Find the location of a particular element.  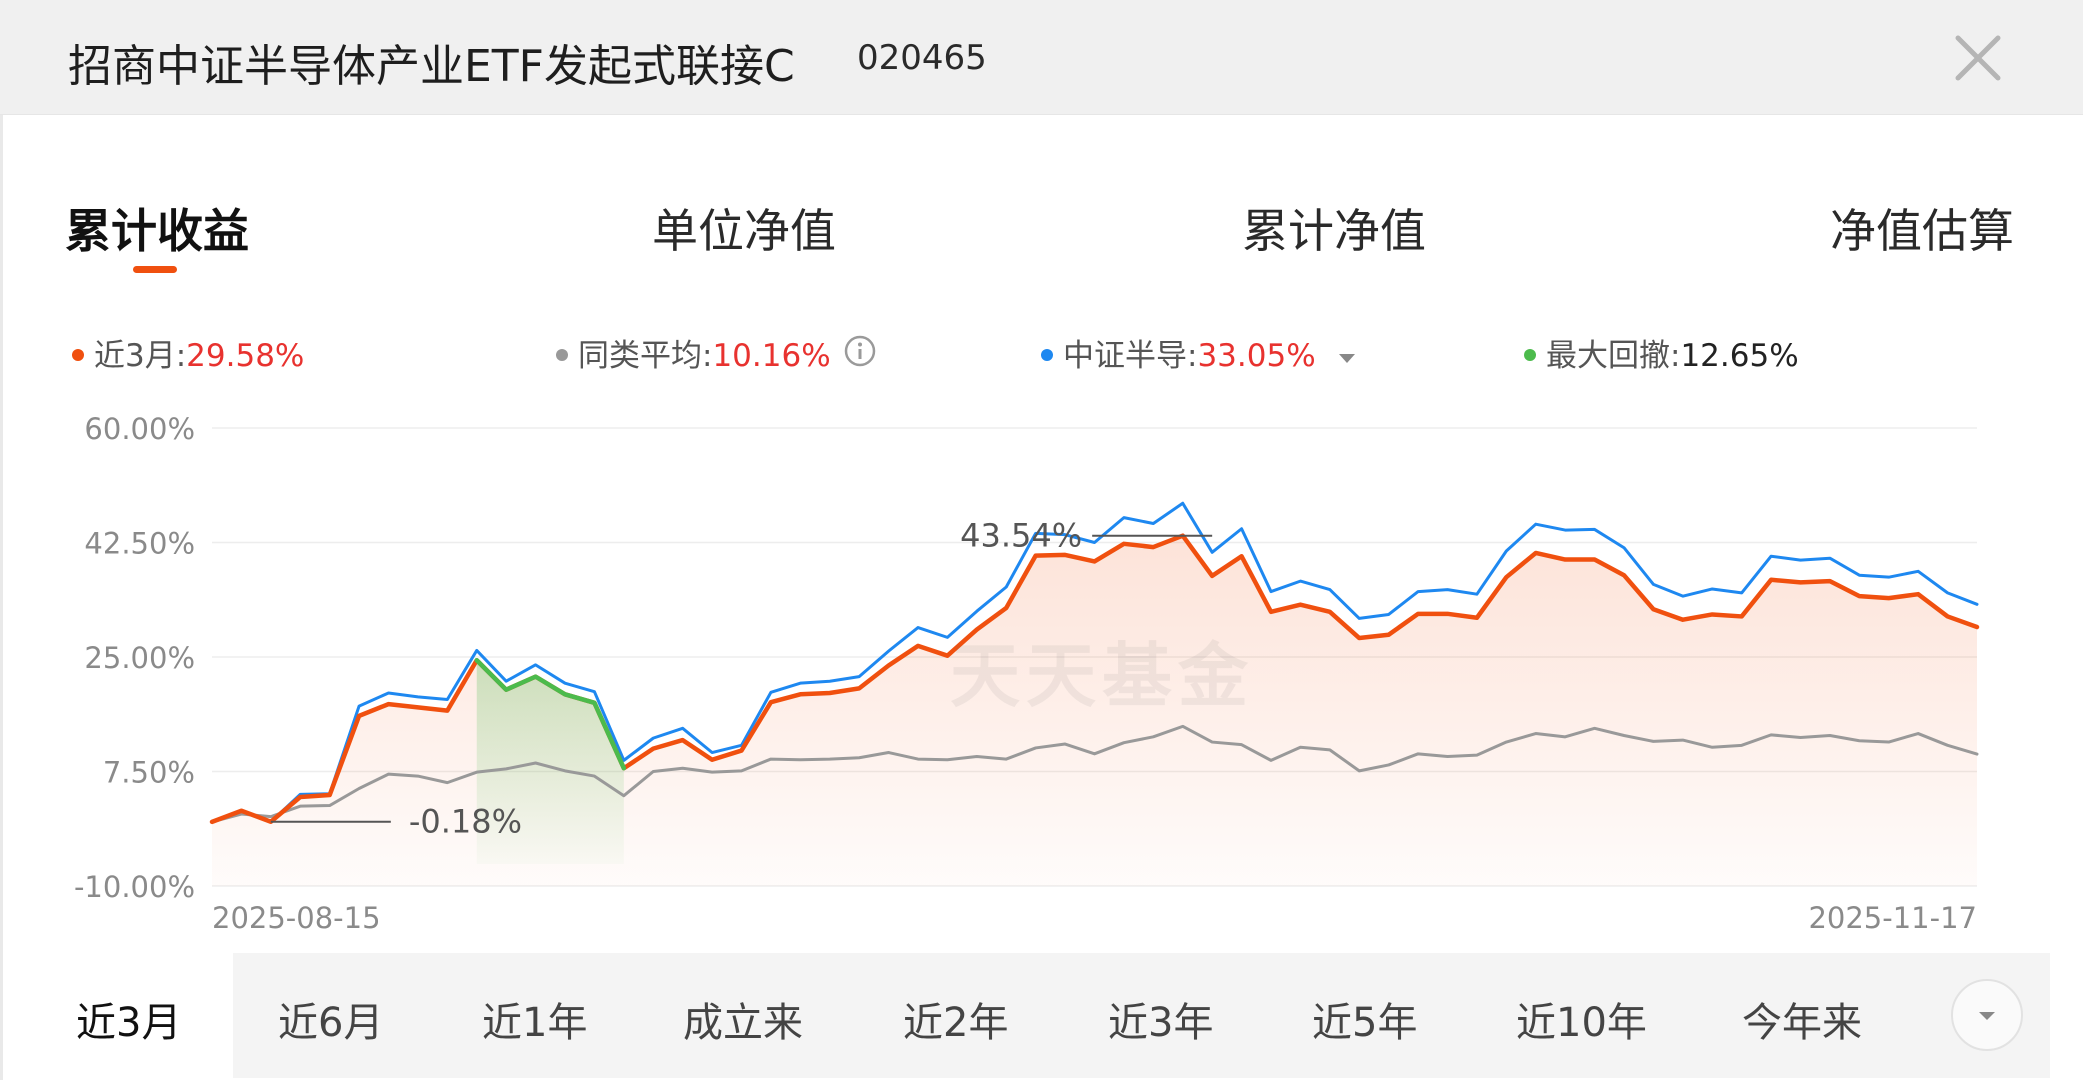

legend-value: 12.65% is located at coordinates (1739, 356).